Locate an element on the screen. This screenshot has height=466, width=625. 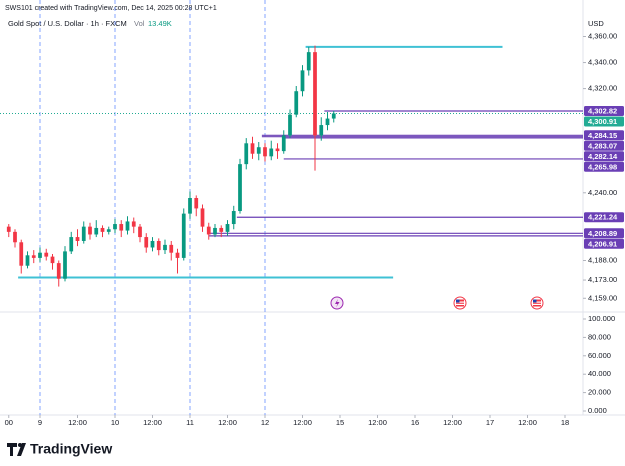
x-tick-label: 16 is located at coordinates (415, 422).